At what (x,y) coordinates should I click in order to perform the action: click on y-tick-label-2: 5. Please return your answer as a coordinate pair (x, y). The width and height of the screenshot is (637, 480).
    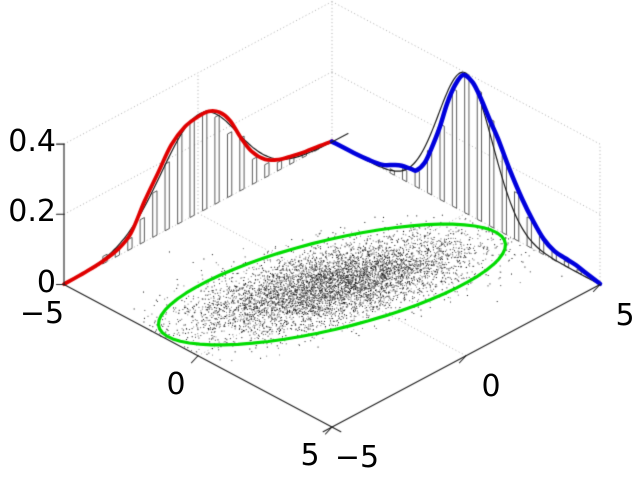
    Looking at the image, I should click on (625, 315).